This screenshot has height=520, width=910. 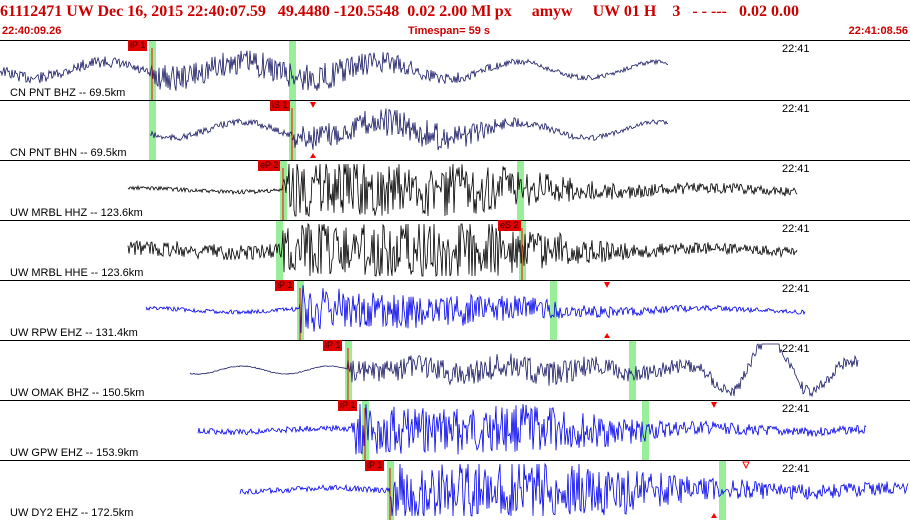 I want to click on trace-row: iP 1 22:41 UW OMAK BHZ -- 150.5km, so click(x=455, y=370).